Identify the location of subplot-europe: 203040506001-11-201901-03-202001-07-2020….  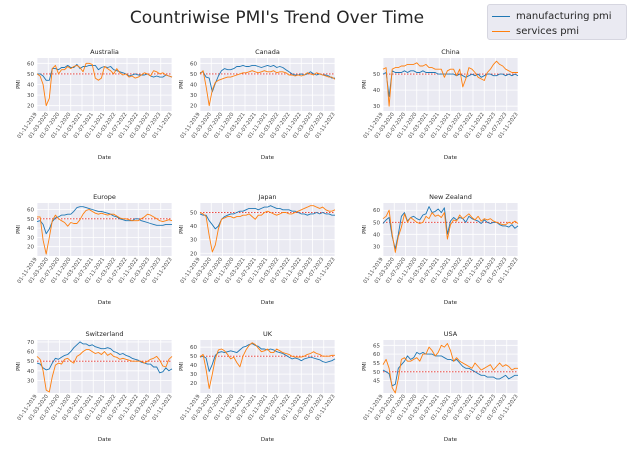
(95, 249).